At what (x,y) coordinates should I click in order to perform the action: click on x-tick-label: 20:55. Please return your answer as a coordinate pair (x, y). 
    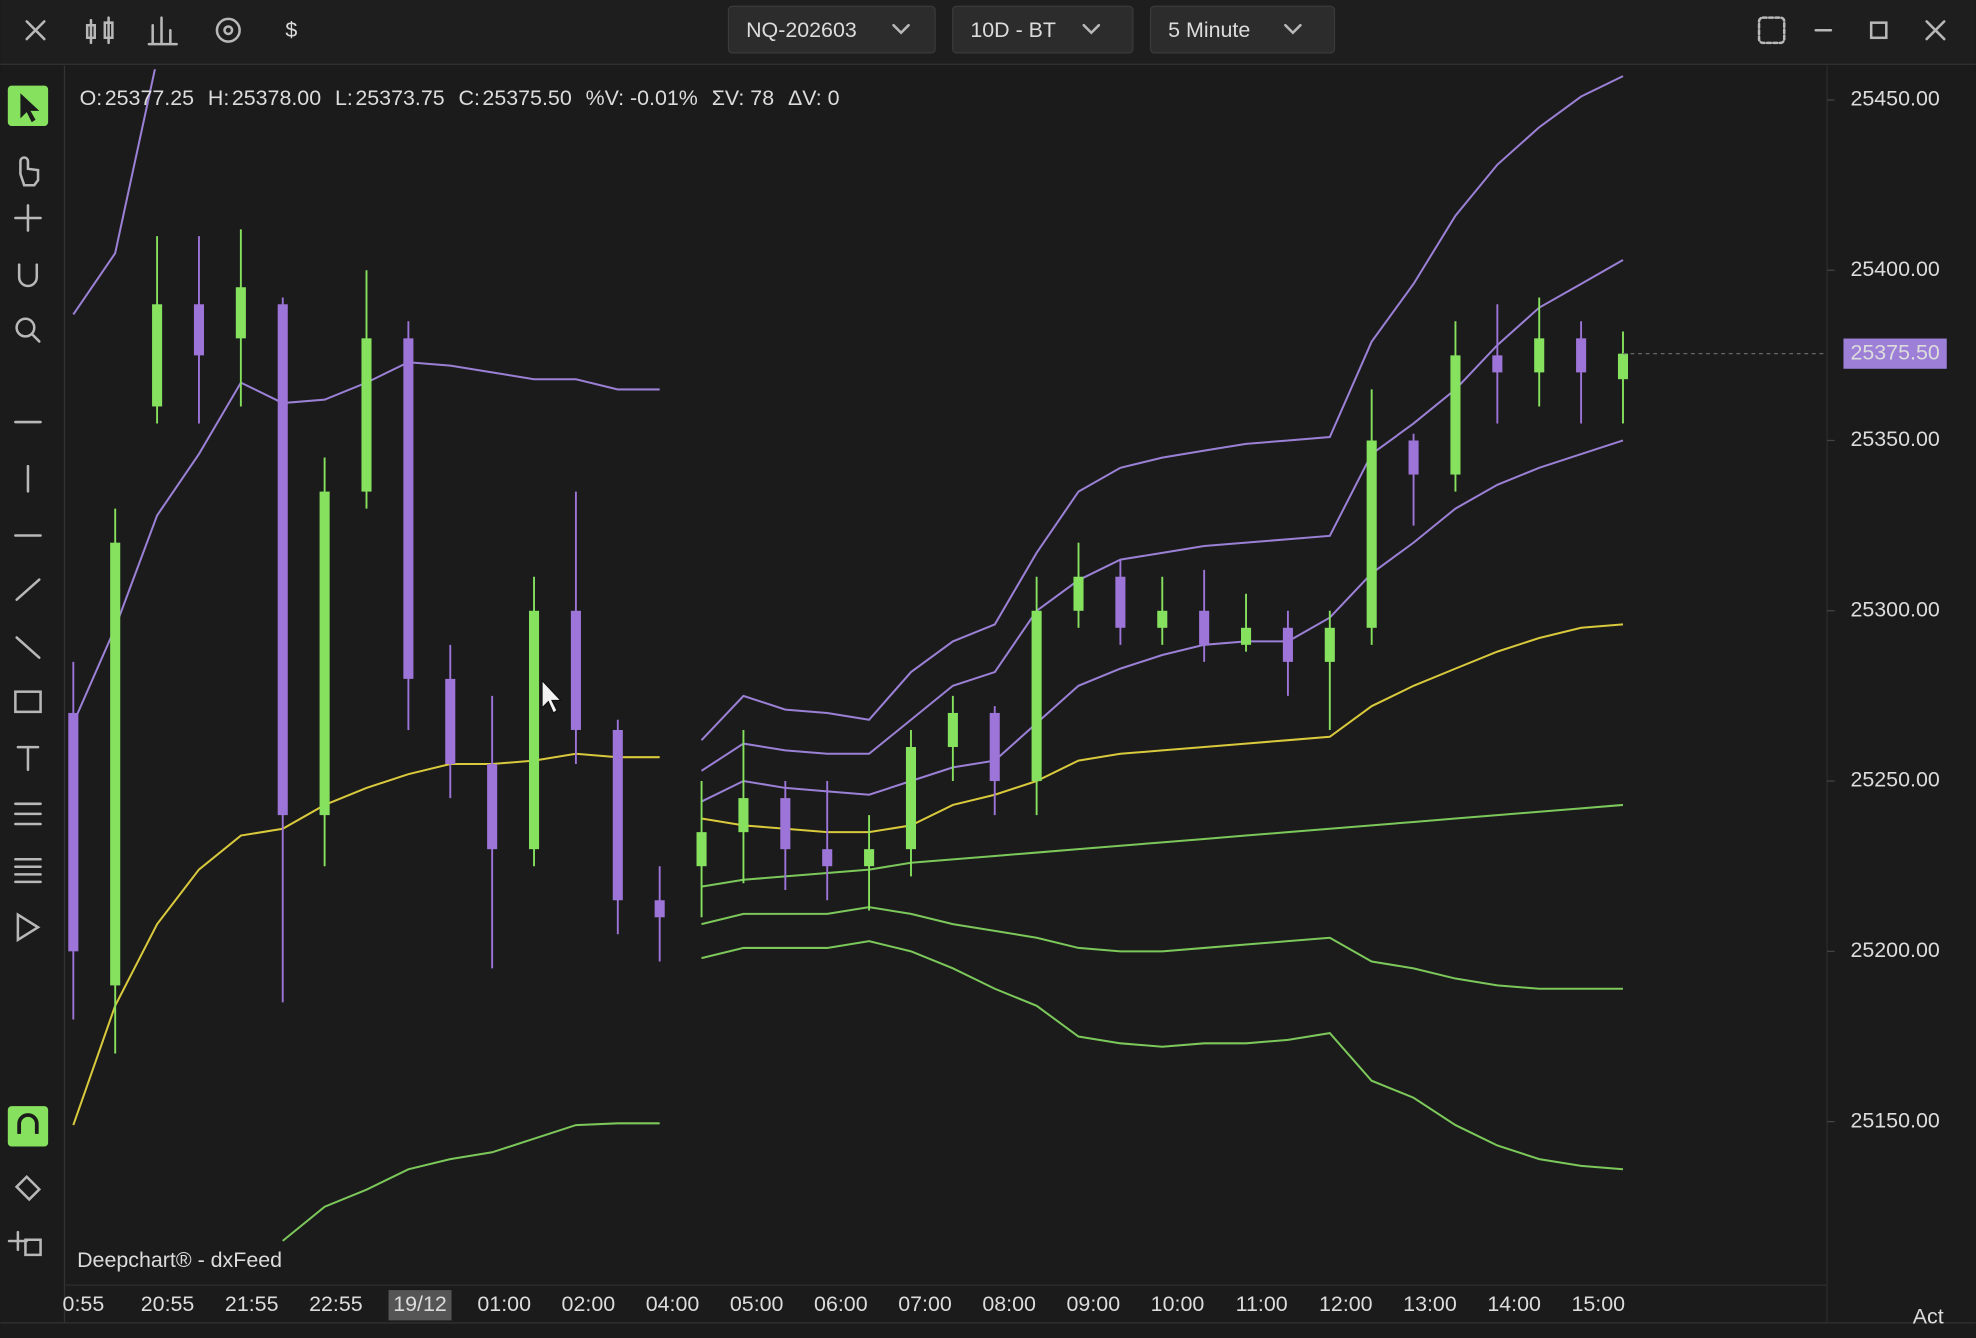
    Looking at the image, I should click on (168, 1304).